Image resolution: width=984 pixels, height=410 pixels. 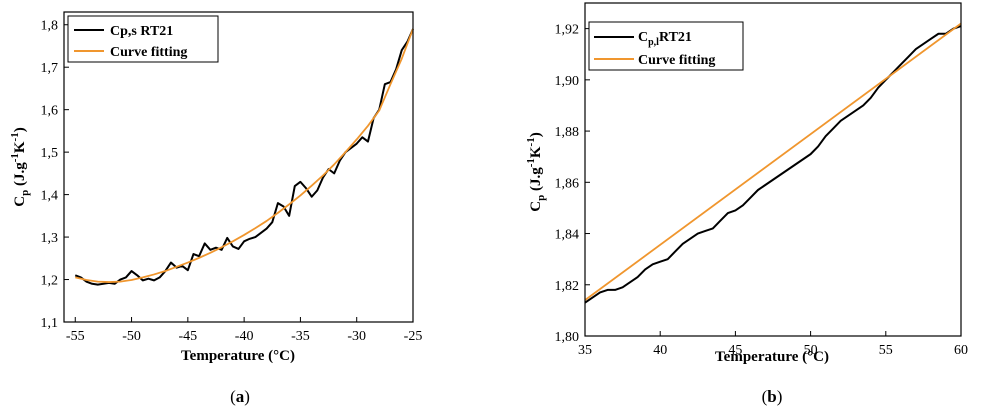 I want to click on chart-b-ylabel: Cp (J.g-1K-1), so click(x=536, y=171).